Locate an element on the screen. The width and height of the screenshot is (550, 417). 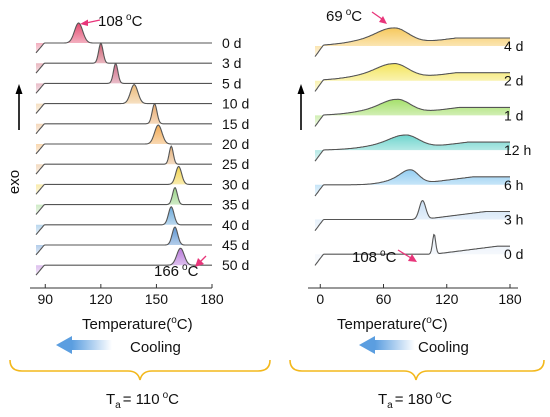
series-label: 2 d is located at coordinates (513, 81).